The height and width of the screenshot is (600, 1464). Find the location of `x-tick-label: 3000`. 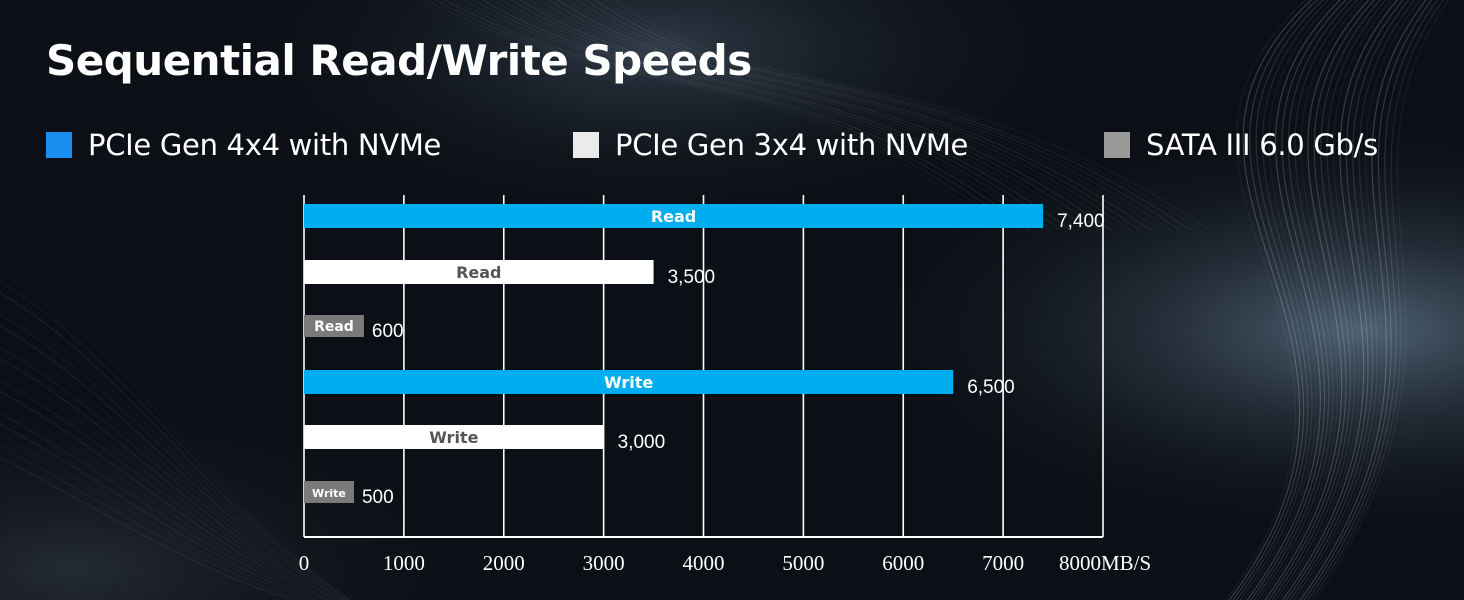

x-tick-label: 3000 is located at coordinates (604, 563).